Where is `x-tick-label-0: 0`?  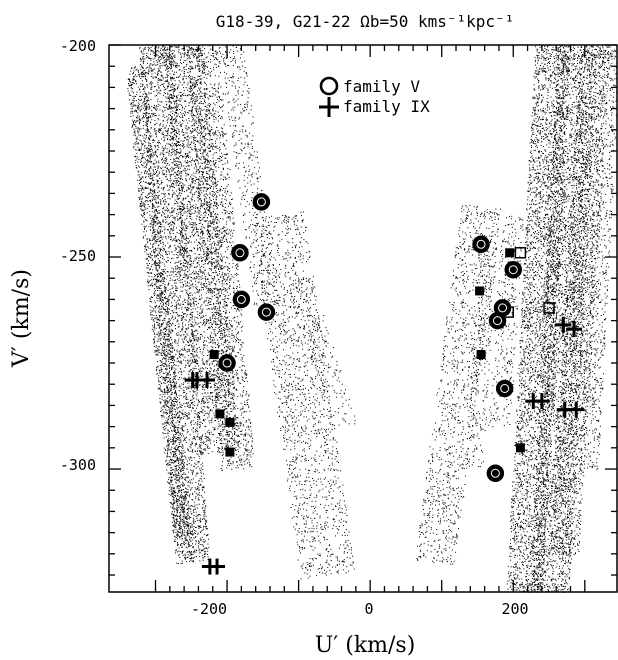
x-tick-label-0: 0 is located at coordinates (368, 609).